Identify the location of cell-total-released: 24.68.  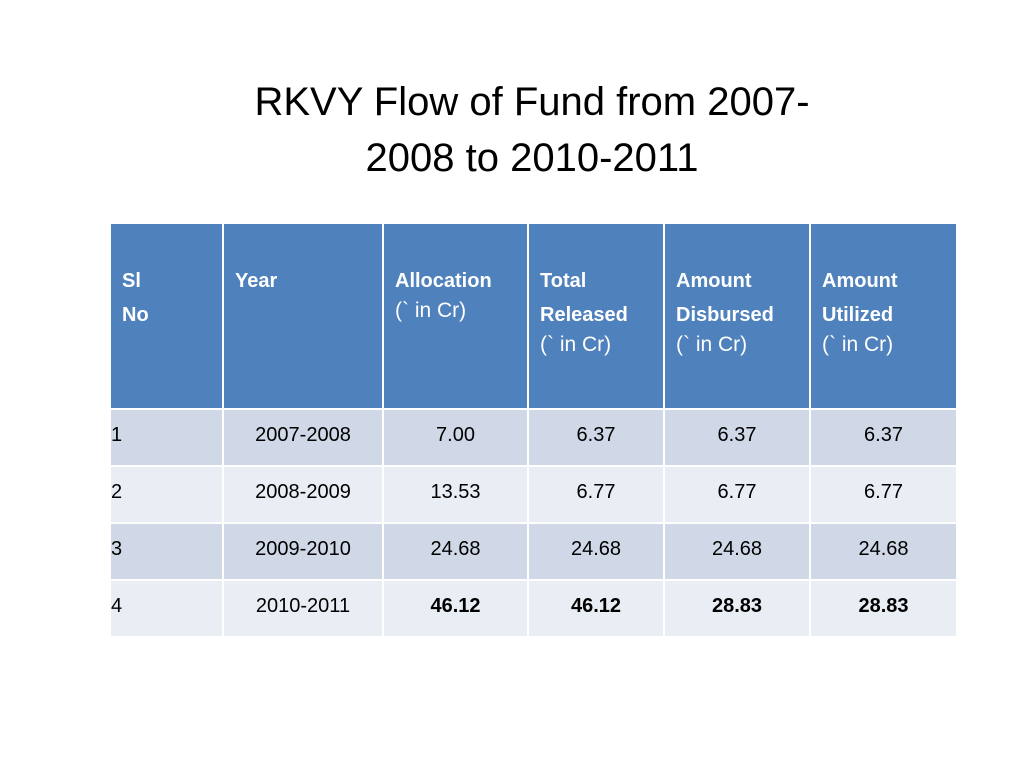
(596, 551).